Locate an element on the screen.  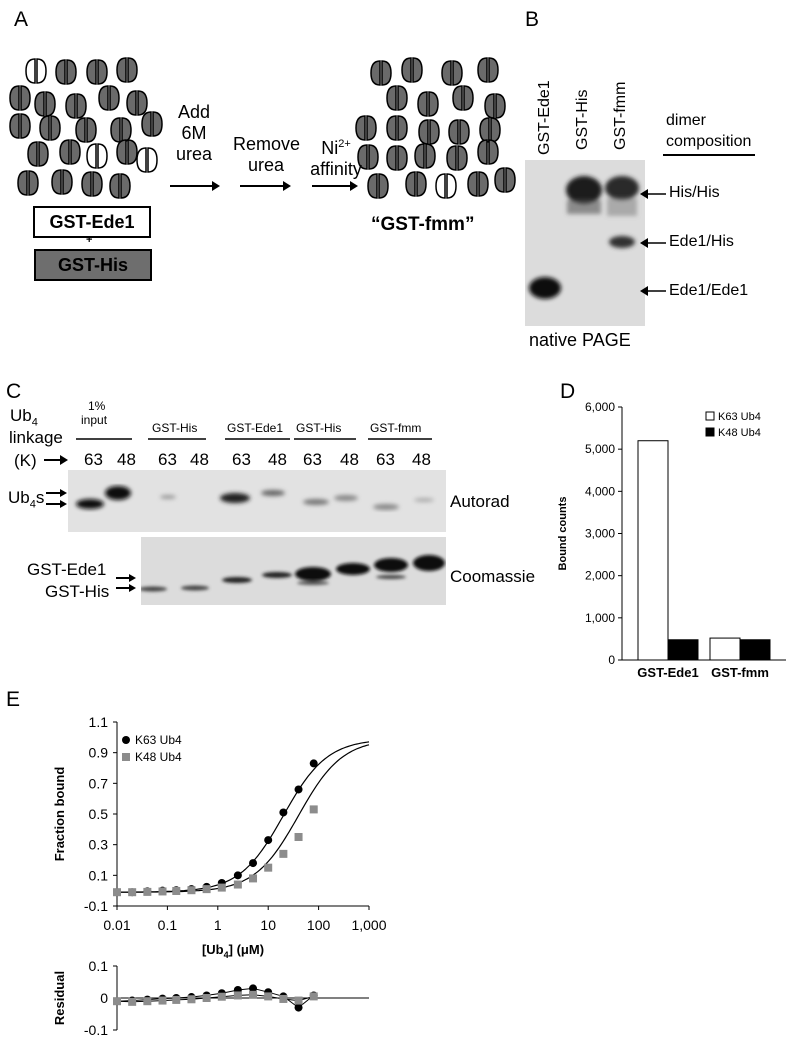
bar is located at coordinates (755, 650).